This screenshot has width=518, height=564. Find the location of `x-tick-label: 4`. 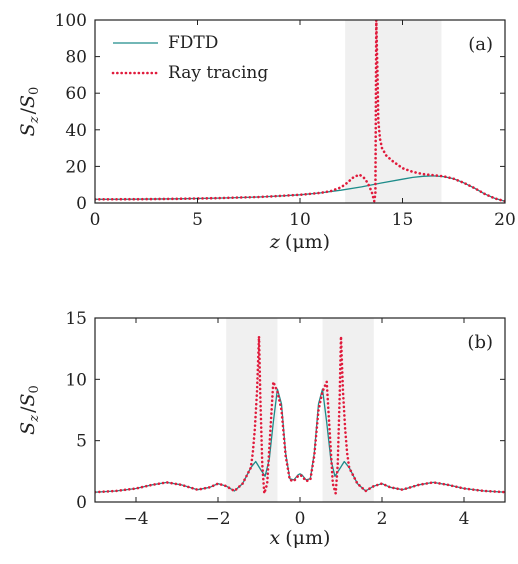

x-tick-label: 4 is located at coordinates (464, 519).